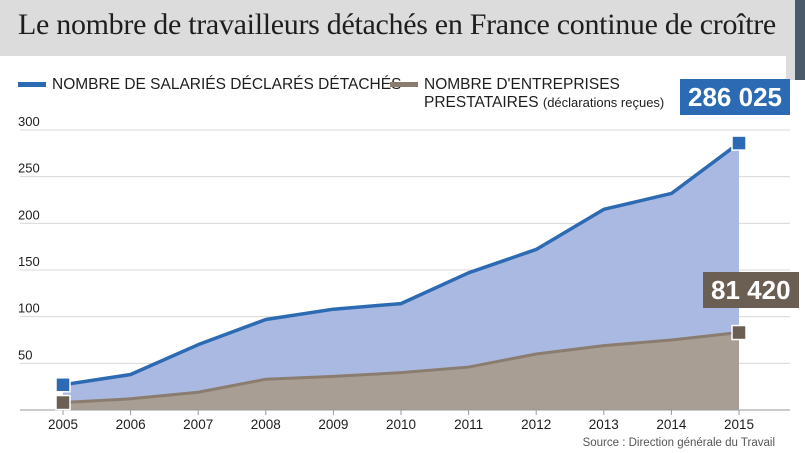 The width and height of the screenshot is (805, 453). What do you see at coordinates (32, 84) in the screenshot?
I see `legend-swatch-series1` at bounding box center [32, 84].